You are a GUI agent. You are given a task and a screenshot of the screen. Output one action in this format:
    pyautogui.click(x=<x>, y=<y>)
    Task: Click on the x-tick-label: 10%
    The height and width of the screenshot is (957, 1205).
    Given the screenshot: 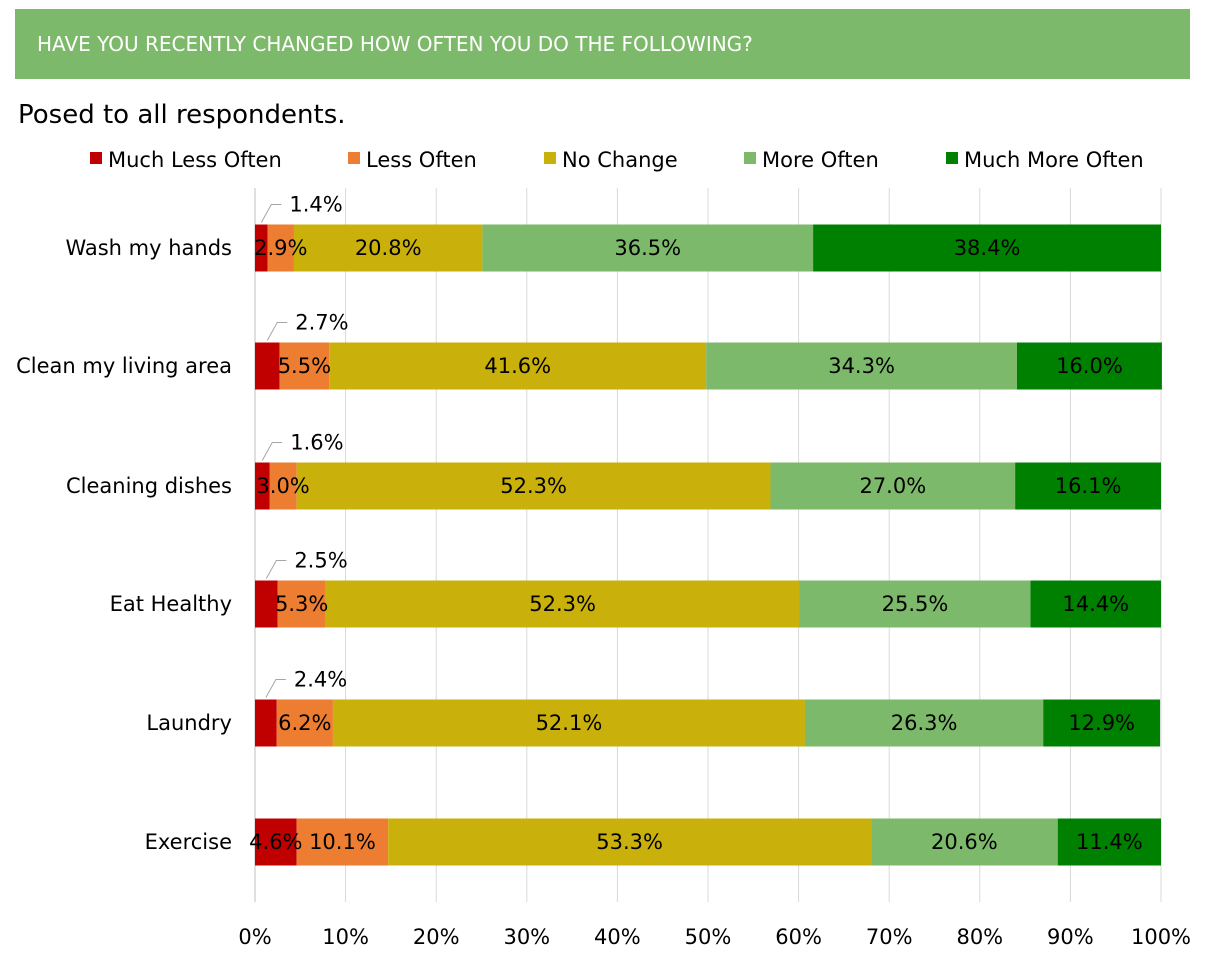 What is the action you would take?
    pyautogui.click(x=345, y=937)
    